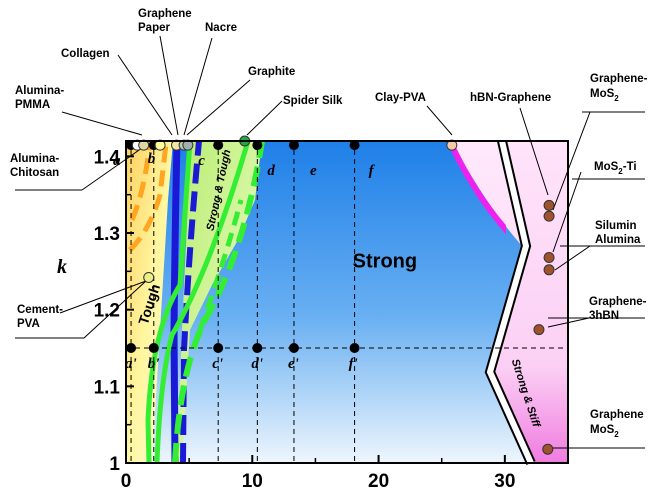 The height and width of the screenshot is (495, 665). What do you see at coordinates (117, 161) in the screenshot?
I see `point-label: a` at bounding box center [117, 161].